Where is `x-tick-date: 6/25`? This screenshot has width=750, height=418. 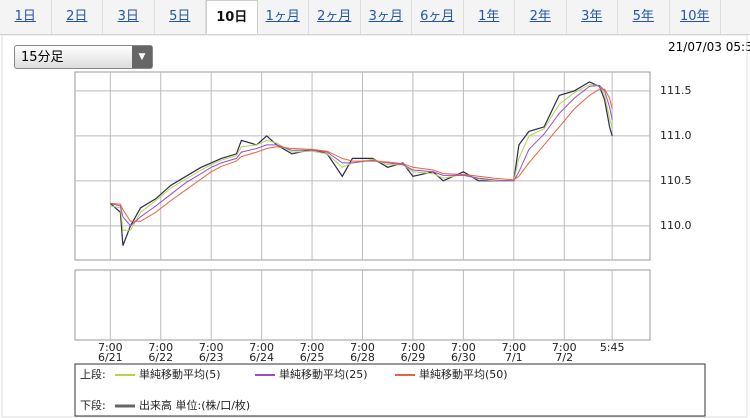 x-tick-date: 6/25 is located at coordinates (312, 357).